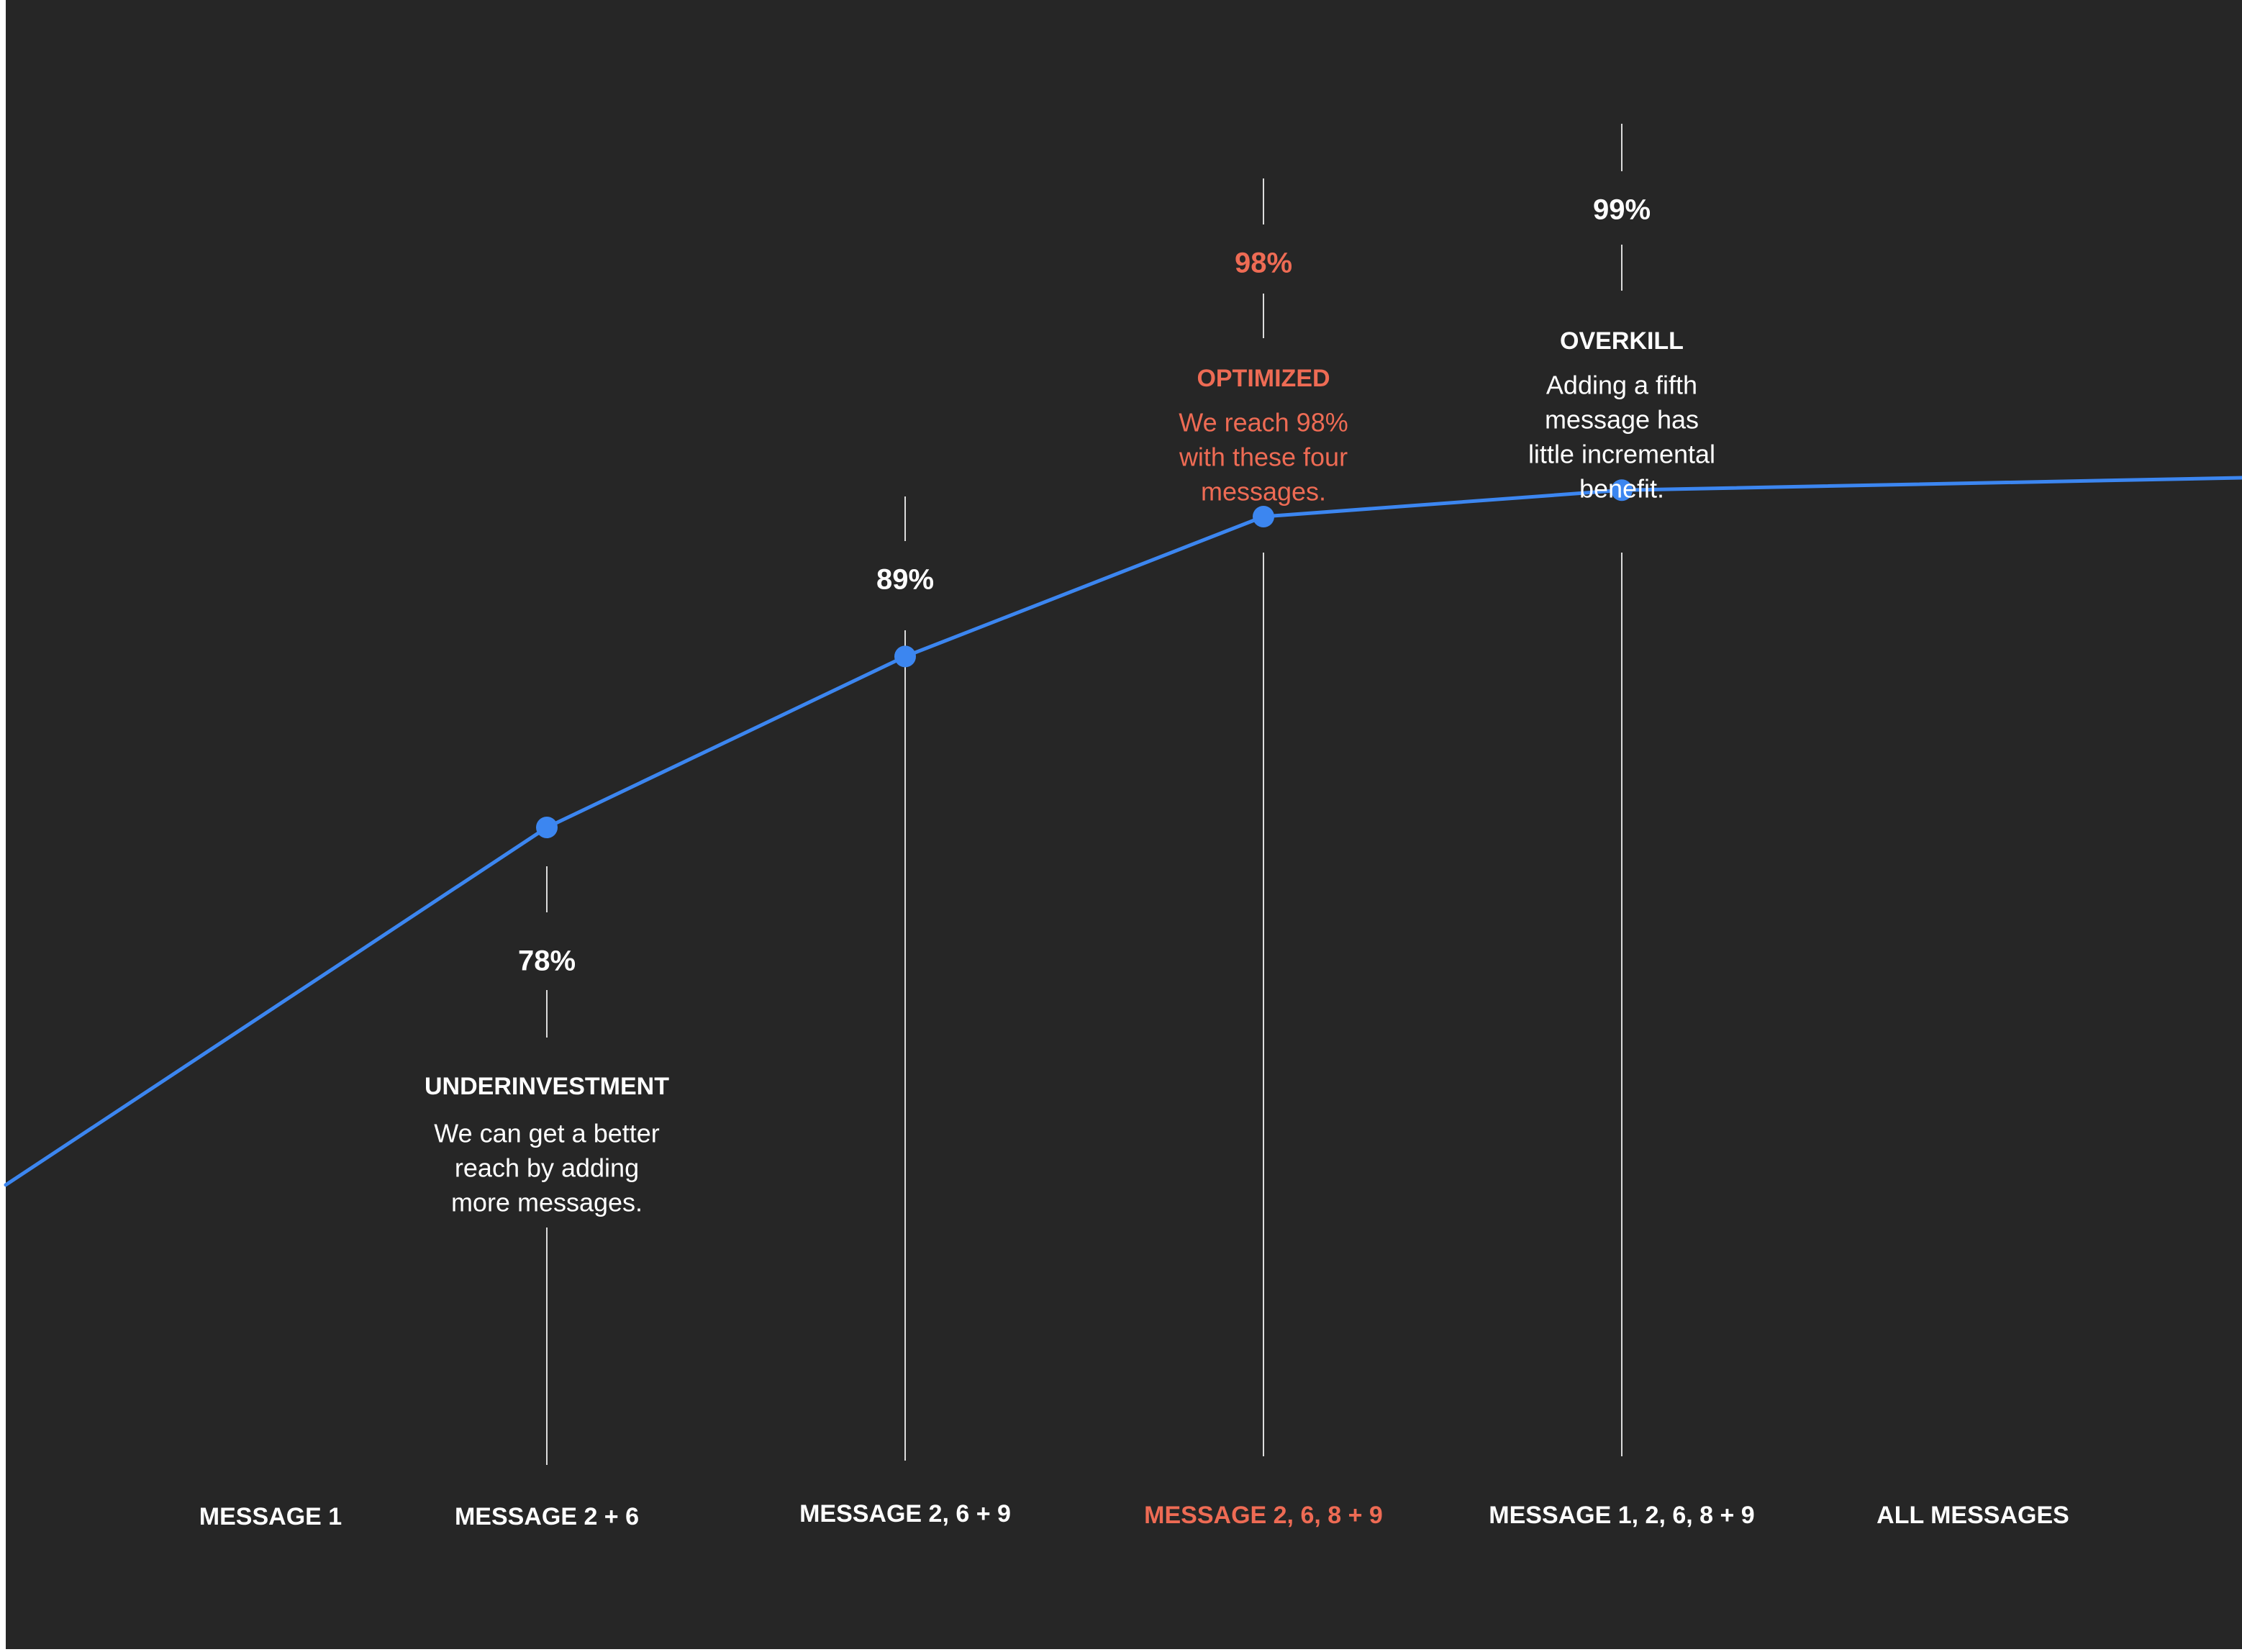  What do you see at coordinates (1263, 378) in the screenshot?
I see `annotation-heading: OPTIMIZED` at bounding box center [1263, 378].